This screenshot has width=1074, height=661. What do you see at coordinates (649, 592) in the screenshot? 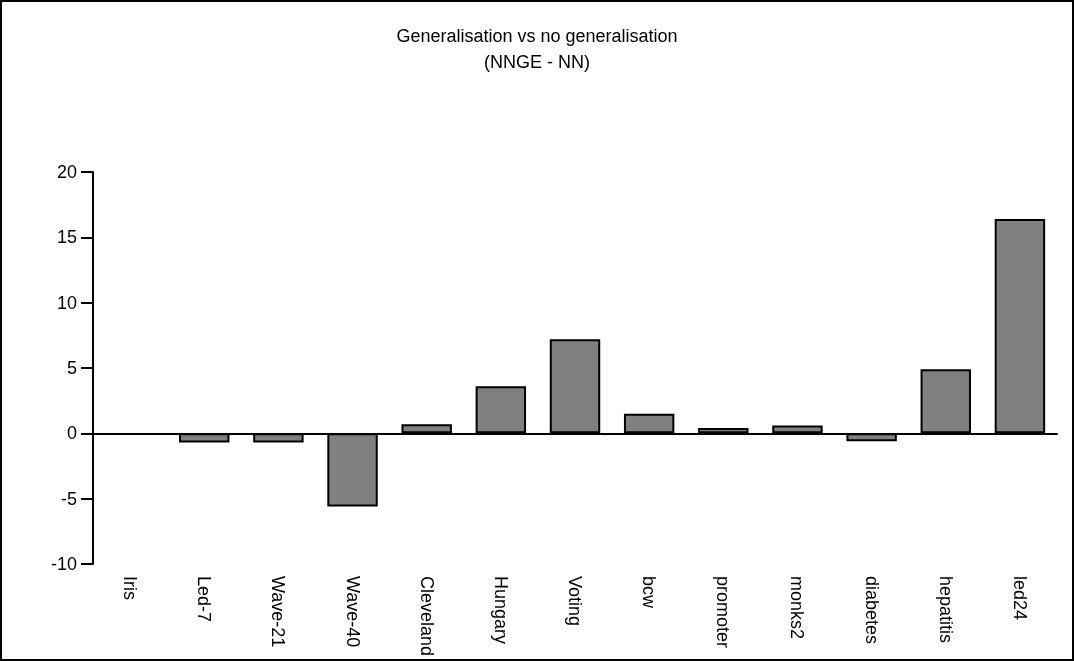
I see `x-tick-label: bcw` at bounding box center [649, 592].